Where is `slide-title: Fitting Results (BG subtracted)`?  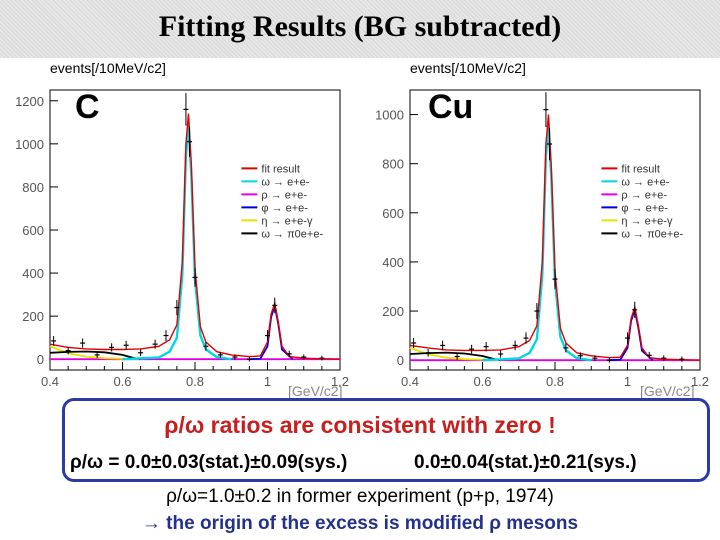 slide-title: Fitting Results (BG subtracted) is located at coordinates (360, 26).